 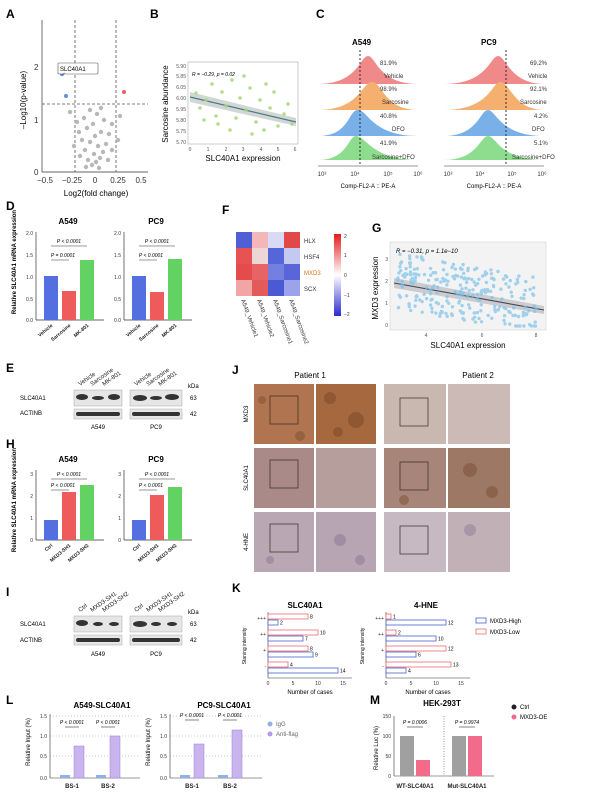 I want to click on e-line-a549: A549, so click(x=98, y=428).